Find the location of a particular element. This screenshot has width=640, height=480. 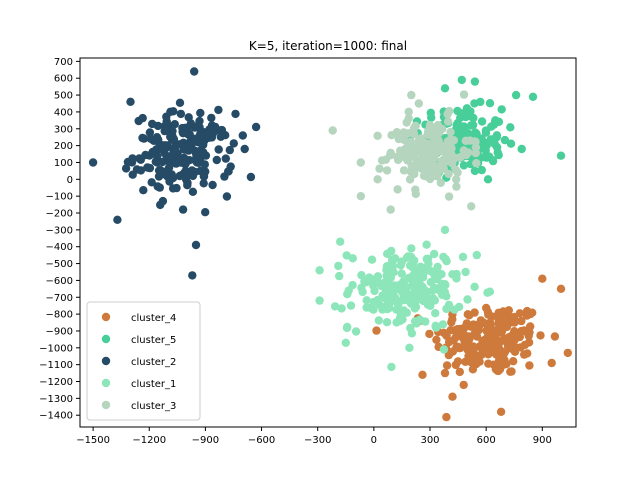

y-tick-label: −200 is located at coordinates (59, 214).